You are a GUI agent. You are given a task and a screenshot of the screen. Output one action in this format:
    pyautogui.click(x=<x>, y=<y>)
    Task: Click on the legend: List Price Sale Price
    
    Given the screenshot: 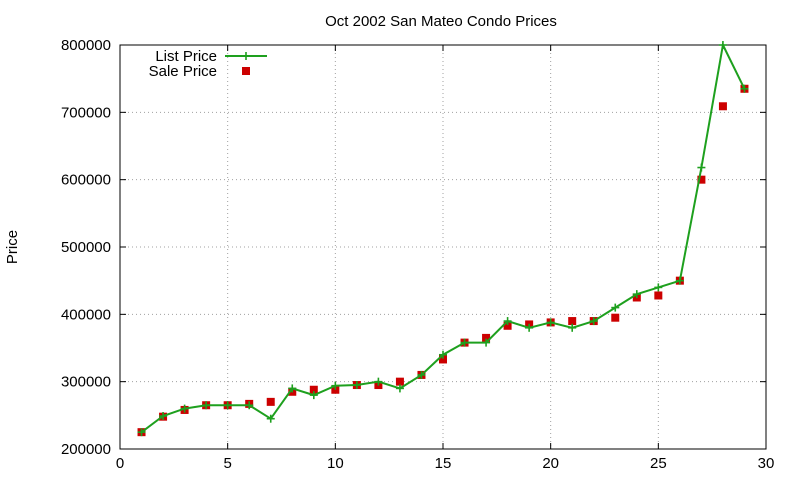 What is the action you would take?
    pyautogui.click(x=208, y=64)
    